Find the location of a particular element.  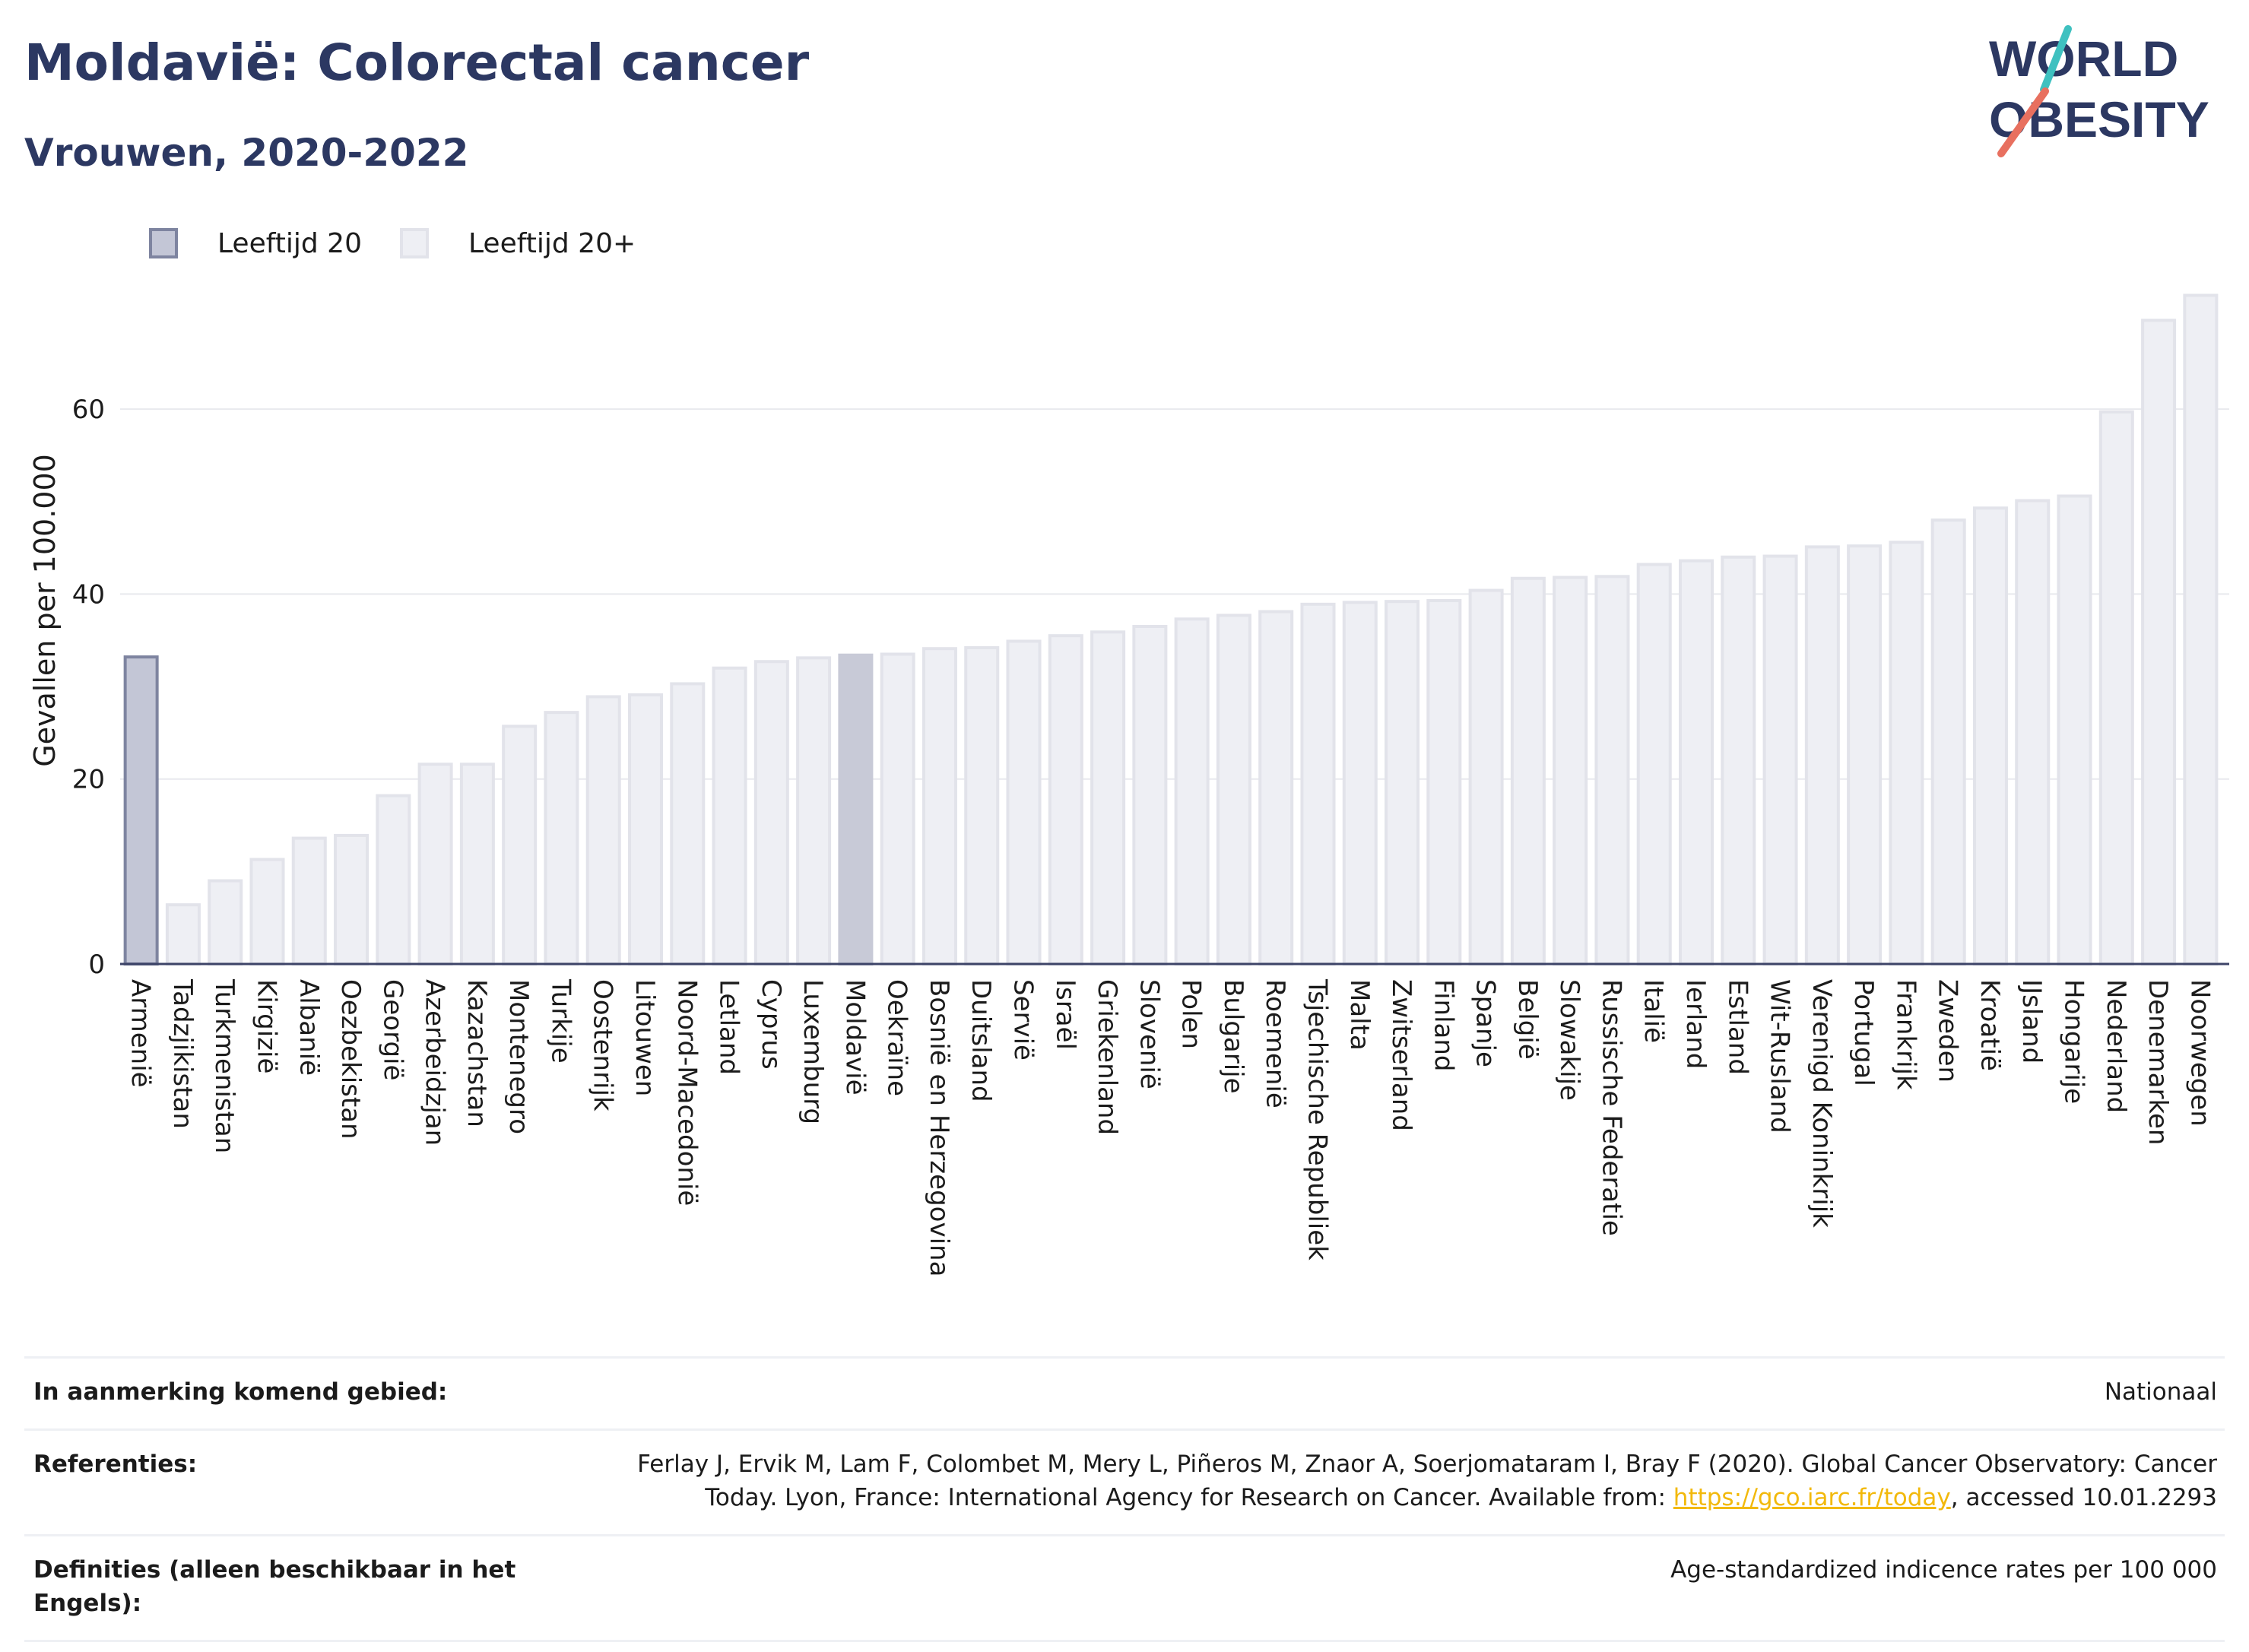

x-tick-label: Litouwen is located at coordinates (645, 1037).